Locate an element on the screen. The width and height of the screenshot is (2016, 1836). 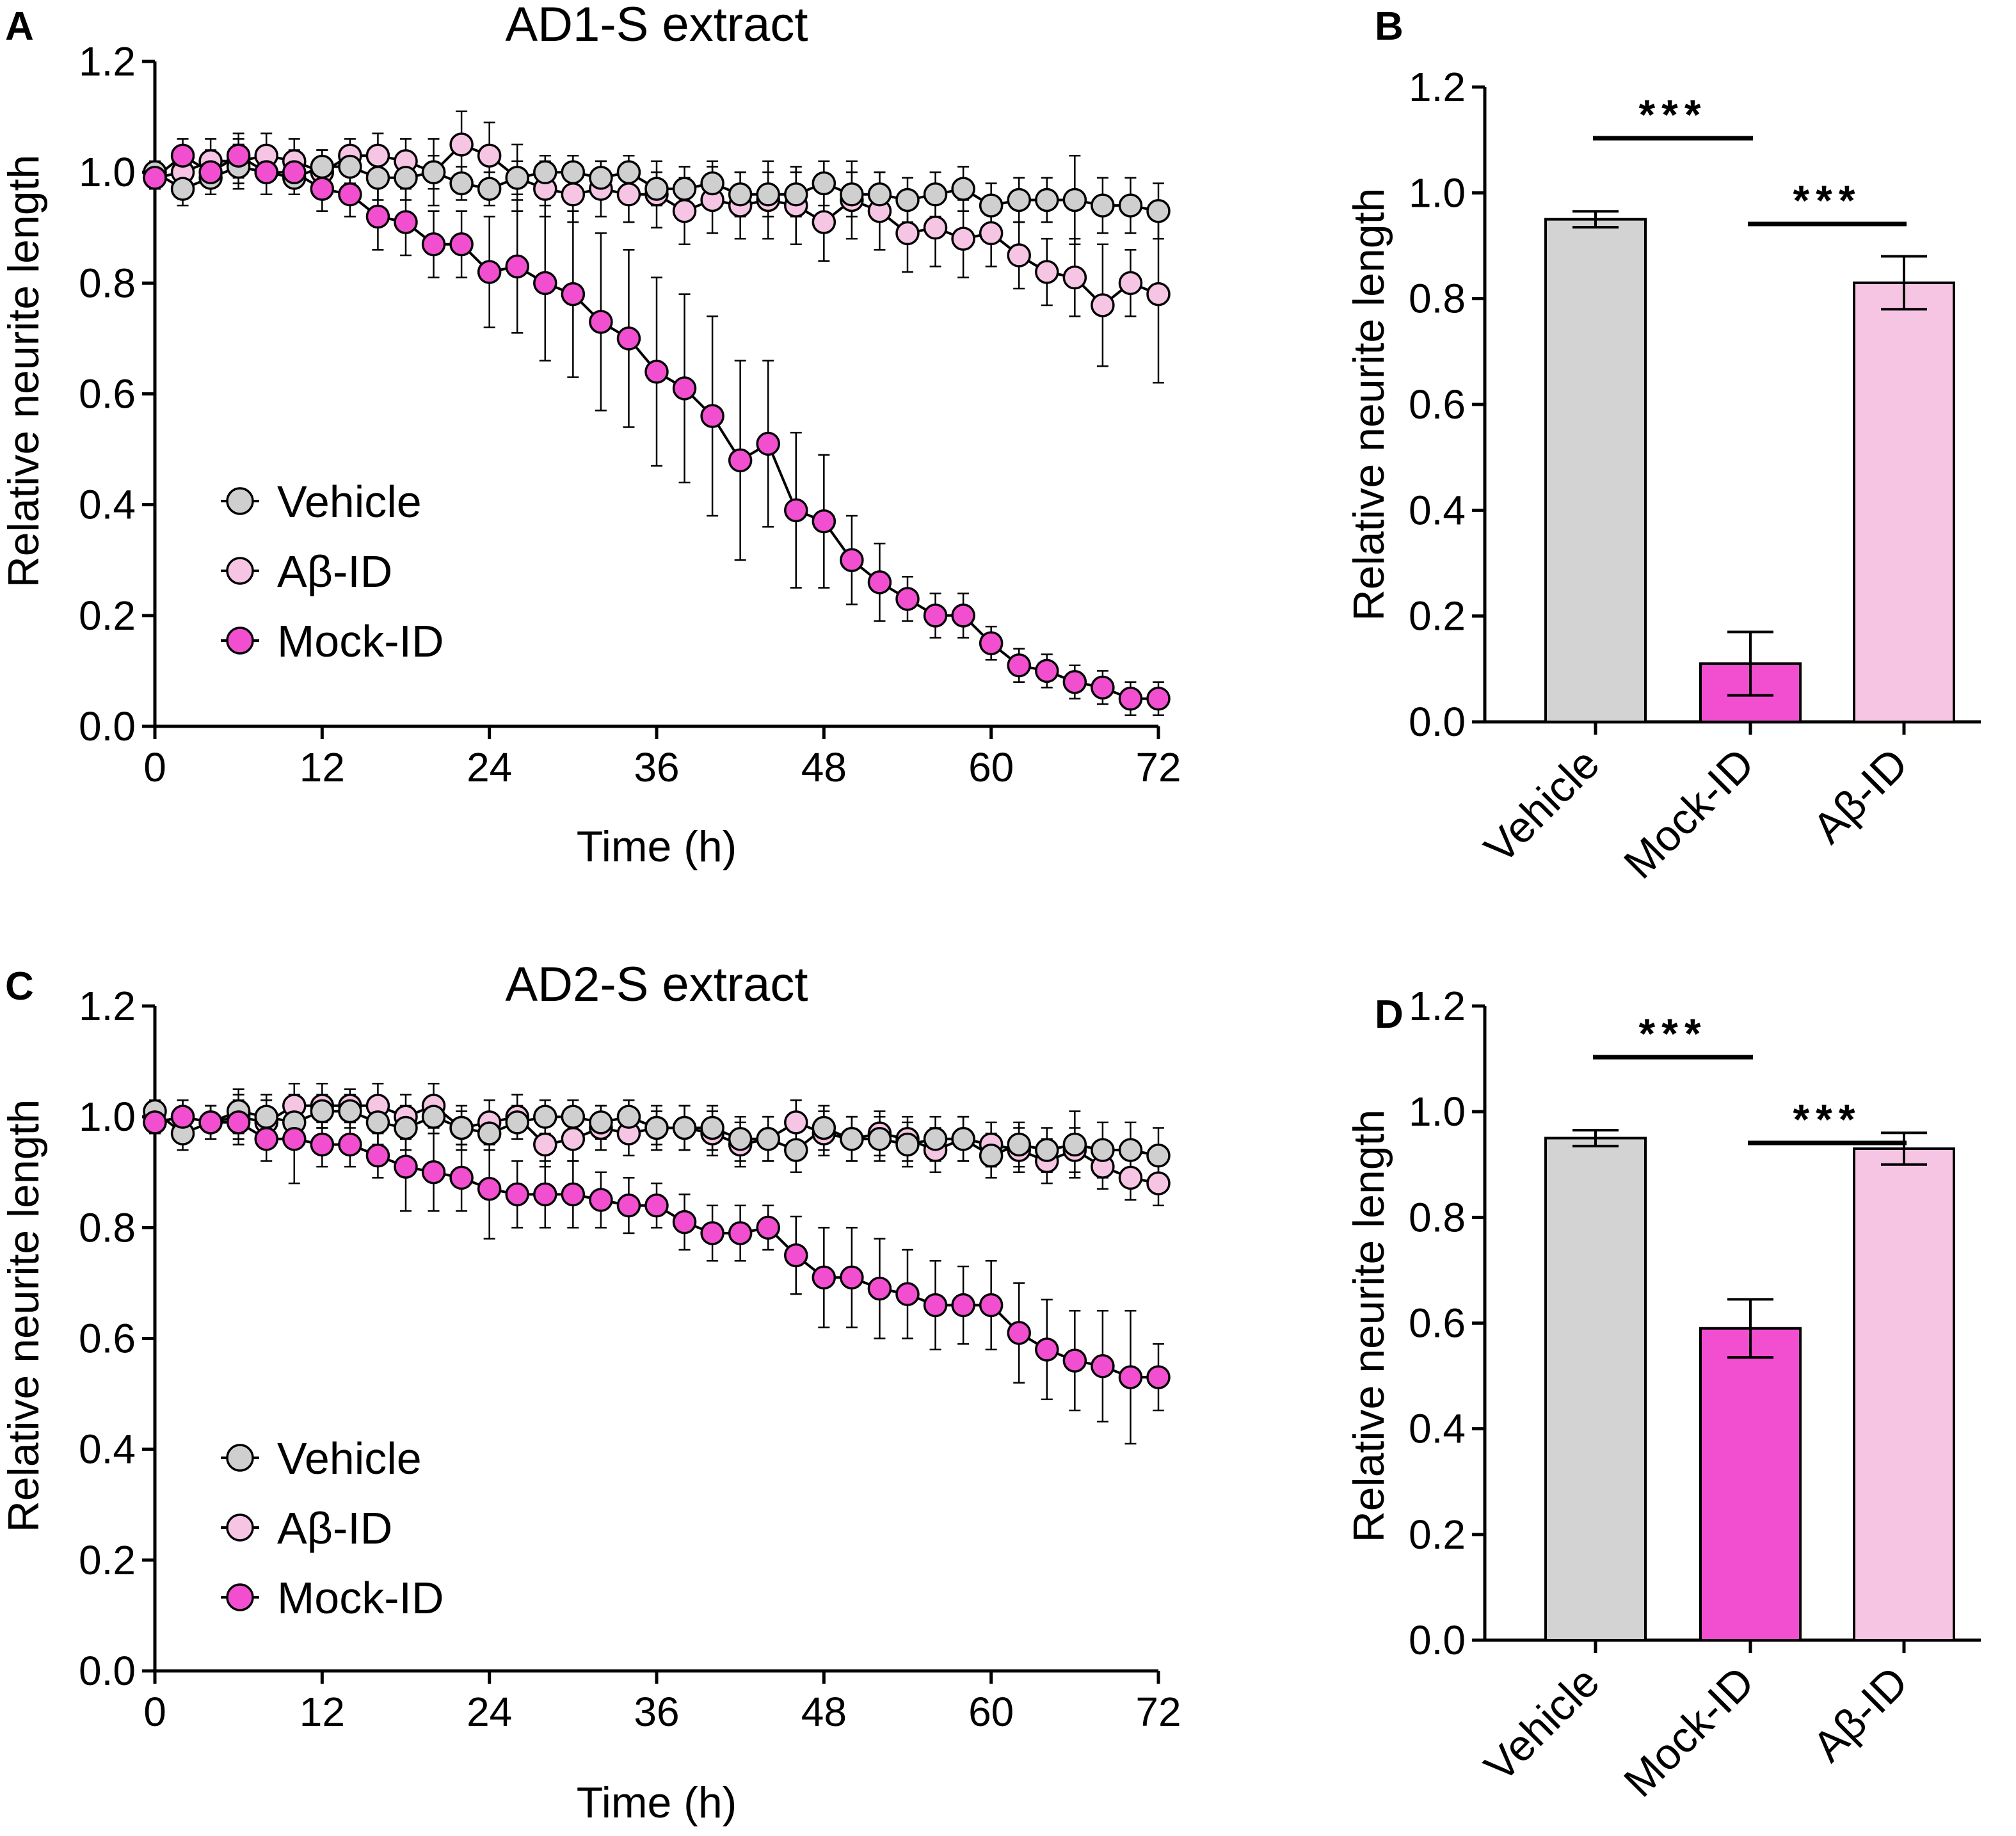
bars is located at coordinates (1749, 467).